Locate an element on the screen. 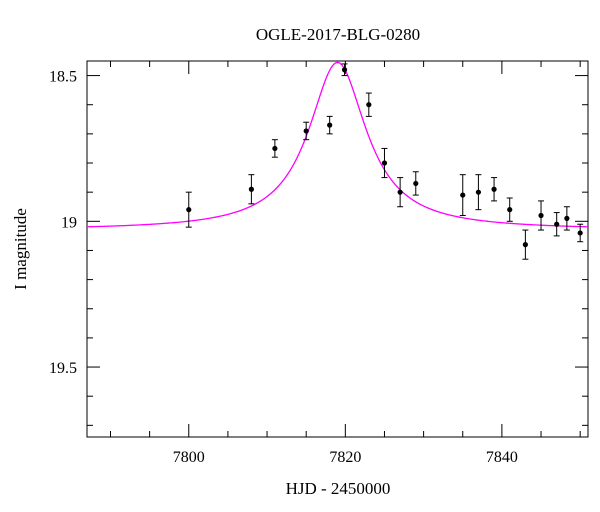 This screenshot has width=600, height=512. y-tick-label: 19.5 is located at coordinates (63, 368).